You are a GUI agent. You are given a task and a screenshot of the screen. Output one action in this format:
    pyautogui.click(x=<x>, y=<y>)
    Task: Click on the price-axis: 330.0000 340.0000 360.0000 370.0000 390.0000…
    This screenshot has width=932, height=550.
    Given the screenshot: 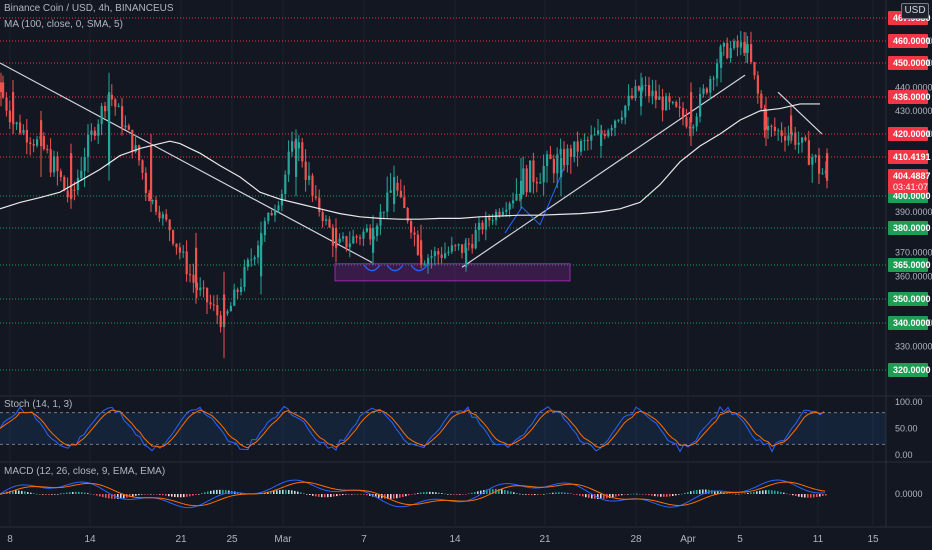 What is the action you would take?
    pyautogui.click(x=910, y=194)
    